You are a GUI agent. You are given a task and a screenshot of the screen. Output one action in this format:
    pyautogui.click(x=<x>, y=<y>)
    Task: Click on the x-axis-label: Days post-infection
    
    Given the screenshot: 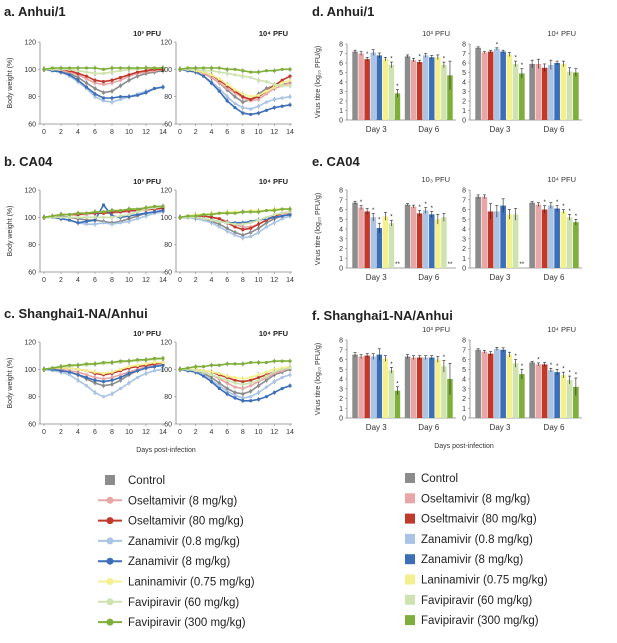 What is the action you would take?
    pyautogui.click(x=464, y=446)
    